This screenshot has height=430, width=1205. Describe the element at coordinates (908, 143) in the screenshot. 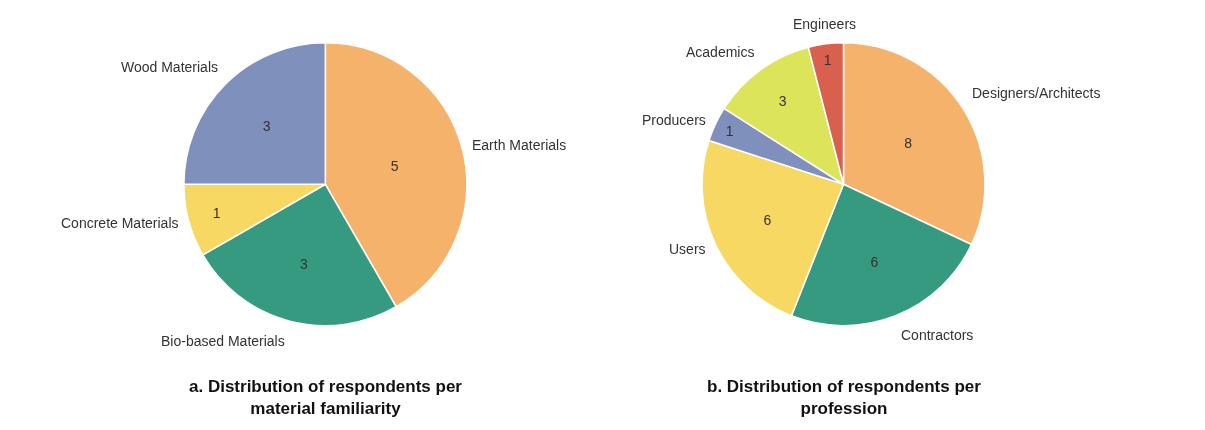

I see `data-label: 8` at that location.